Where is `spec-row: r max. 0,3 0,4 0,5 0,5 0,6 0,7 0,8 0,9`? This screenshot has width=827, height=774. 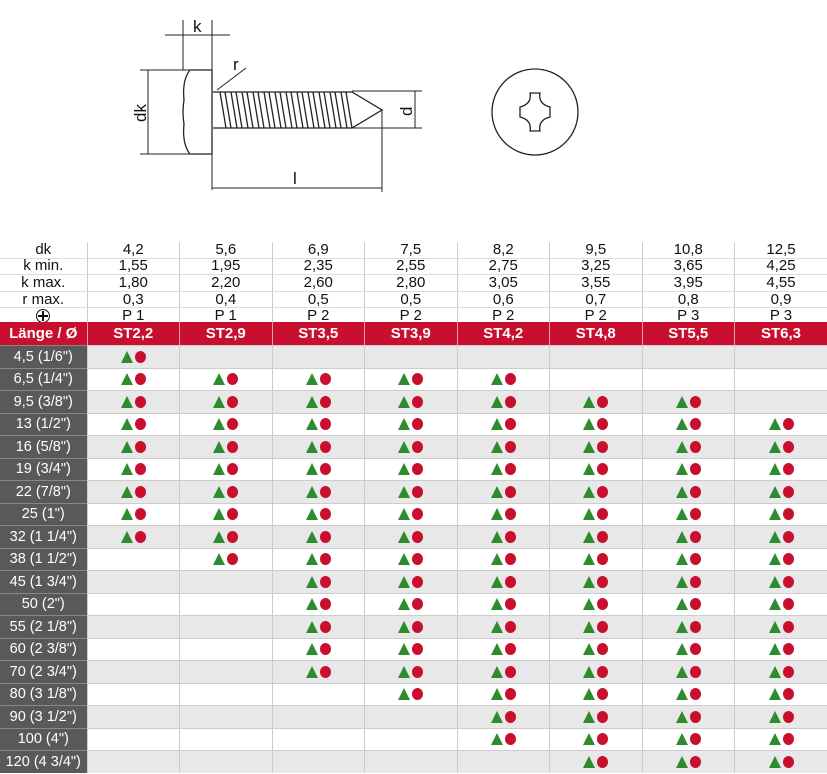 spec-row: r max. 0,3 0,4 0,5 0,5 0,6 0,7 0,8 0,9 is located at coordinates (413, 300).